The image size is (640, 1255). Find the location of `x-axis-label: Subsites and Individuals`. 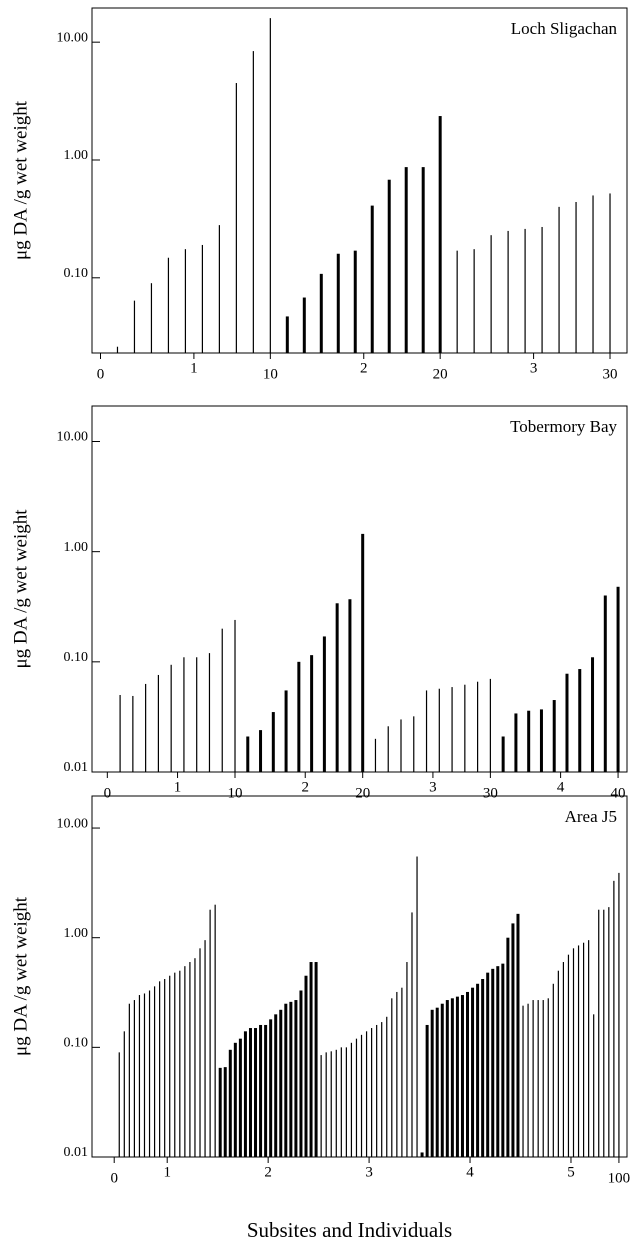

x-axis-label: Subsites and Individuals is located at coordinates (349, 1230).